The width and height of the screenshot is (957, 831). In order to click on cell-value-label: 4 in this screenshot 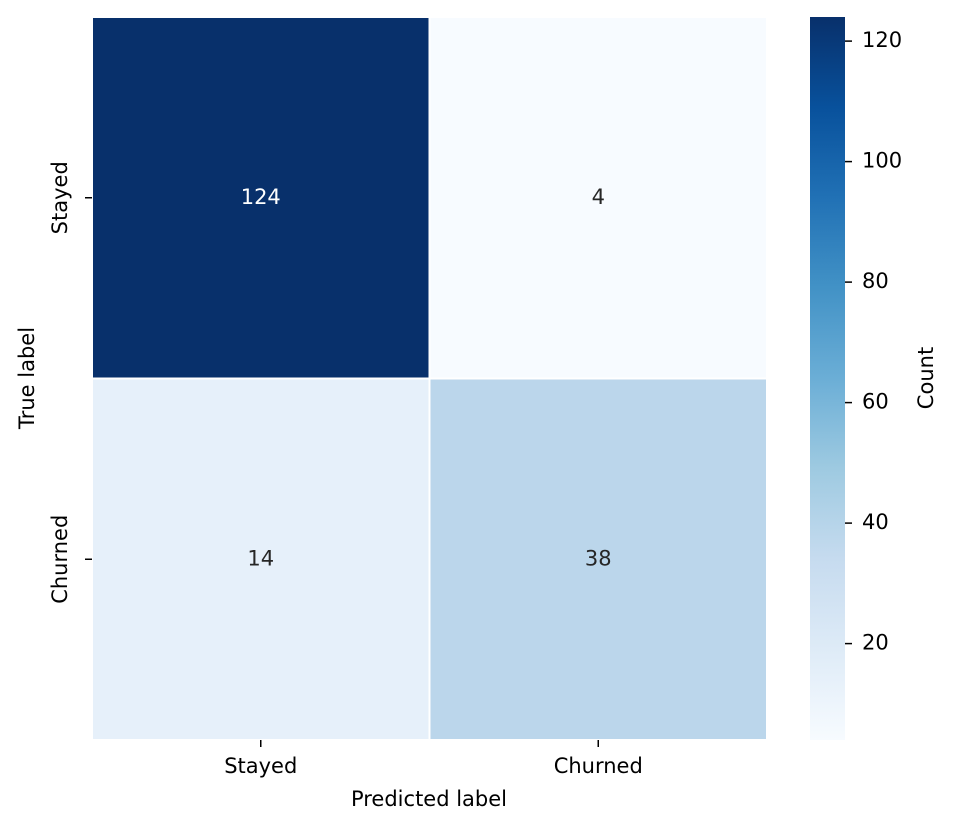, I will do `click(598, 197)`.